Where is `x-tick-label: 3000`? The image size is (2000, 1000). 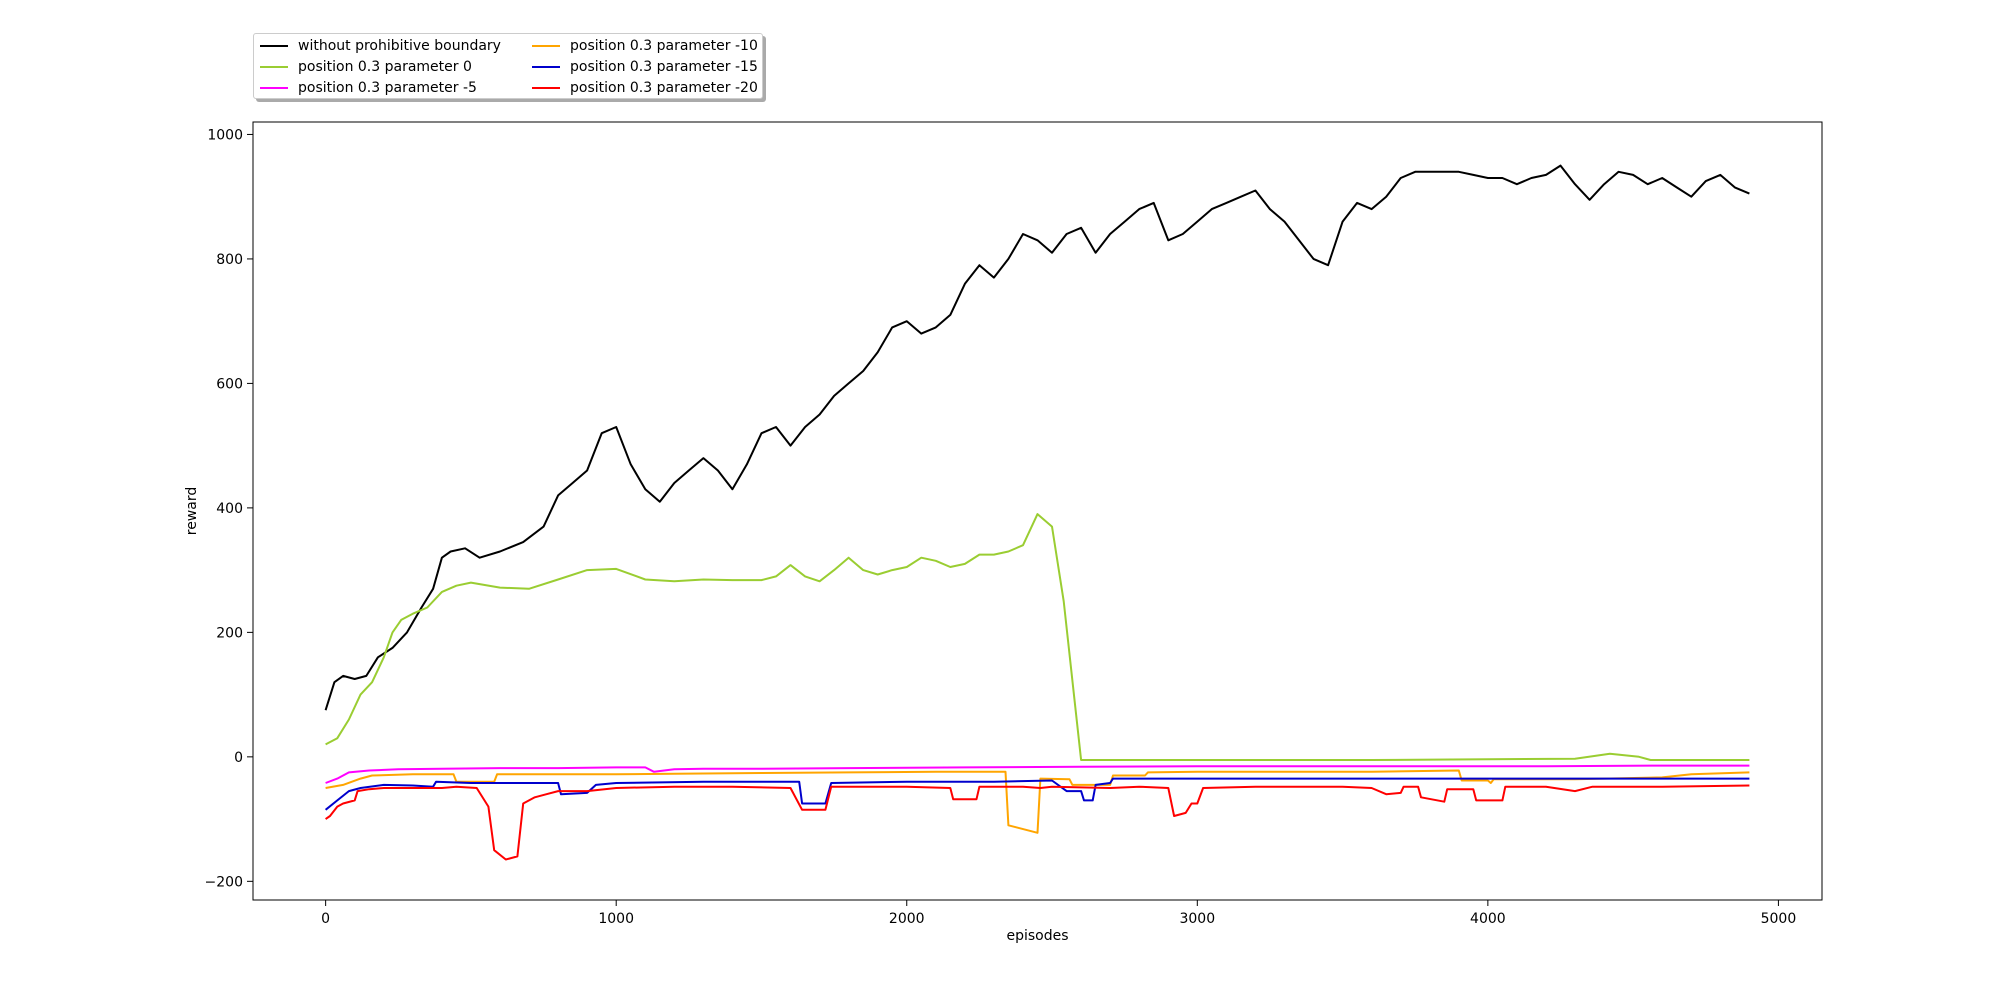 x-tick-label: 3000 is located at coordinates (1197, 919).